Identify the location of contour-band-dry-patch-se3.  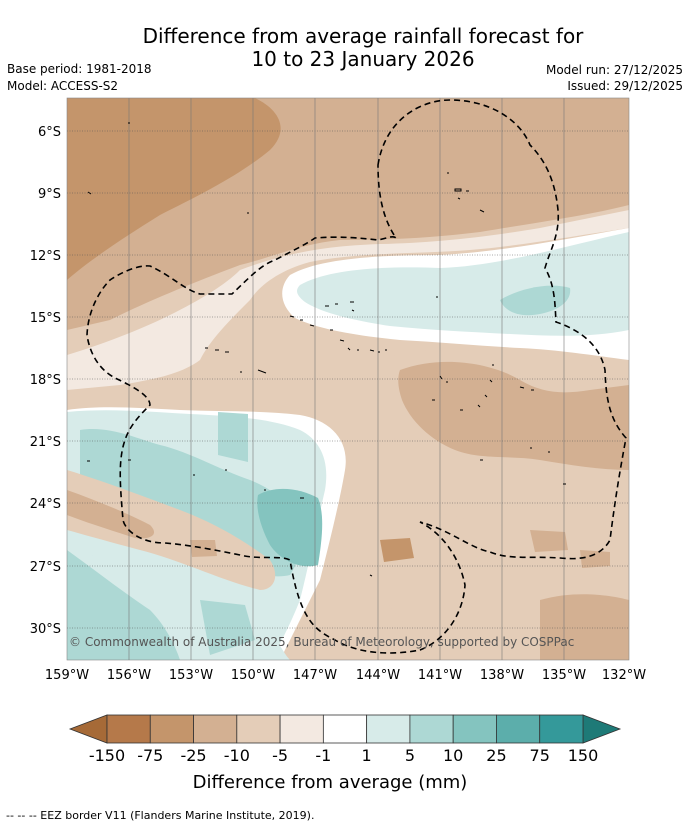
(595, 559).